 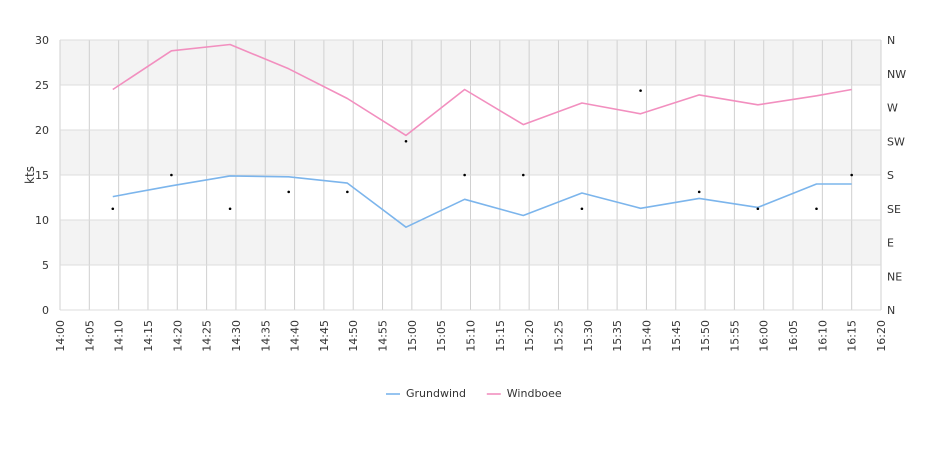 I want to click on x-tick-label: 16:05, so click(x=793, y=336).